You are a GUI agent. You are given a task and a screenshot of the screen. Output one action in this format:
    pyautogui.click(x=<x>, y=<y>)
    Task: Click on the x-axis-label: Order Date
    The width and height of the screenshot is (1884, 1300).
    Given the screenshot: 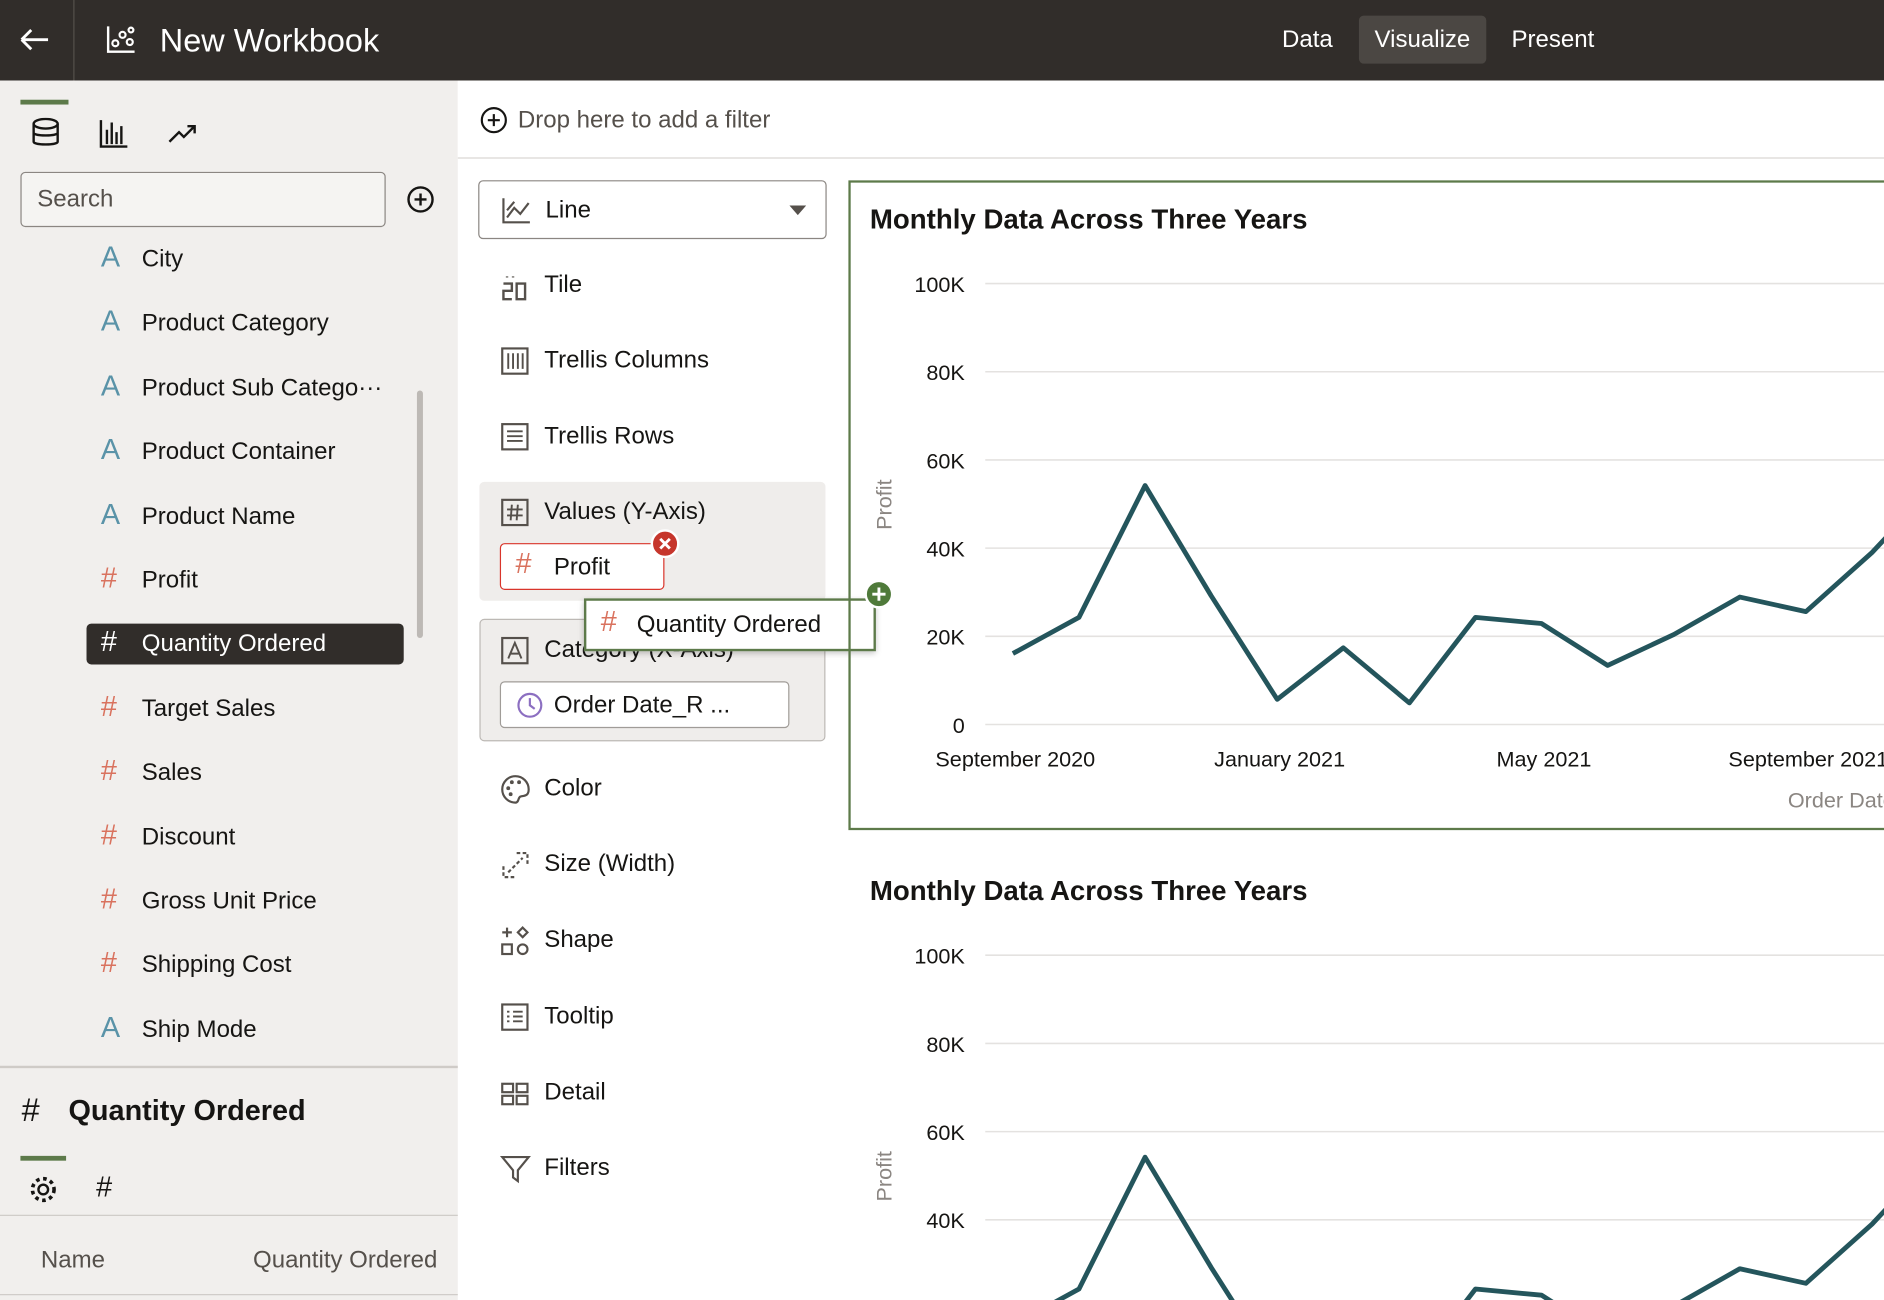 What is the action you would take?
    pyautogui.click(x=1836, y=799)
    